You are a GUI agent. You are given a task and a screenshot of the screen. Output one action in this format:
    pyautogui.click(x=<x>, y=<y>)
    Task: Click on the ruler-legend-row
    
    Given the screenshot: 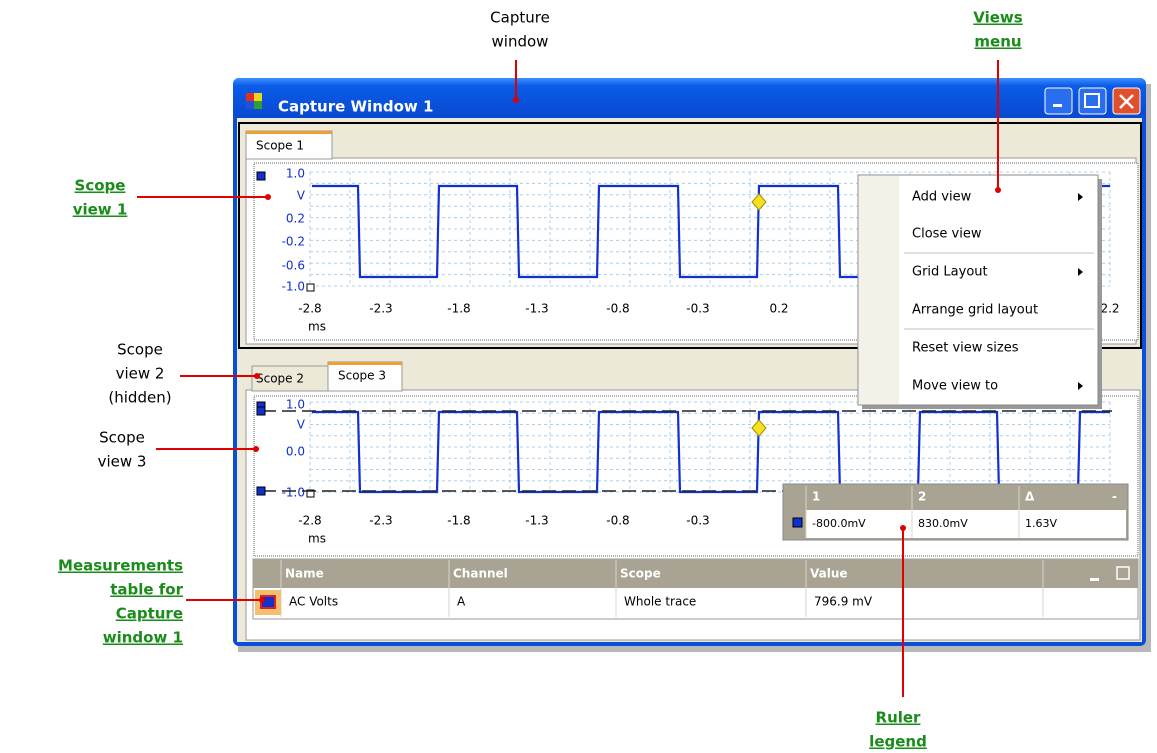 What is the action you would take?
    pyautogui.click(x=966, y=524)
    